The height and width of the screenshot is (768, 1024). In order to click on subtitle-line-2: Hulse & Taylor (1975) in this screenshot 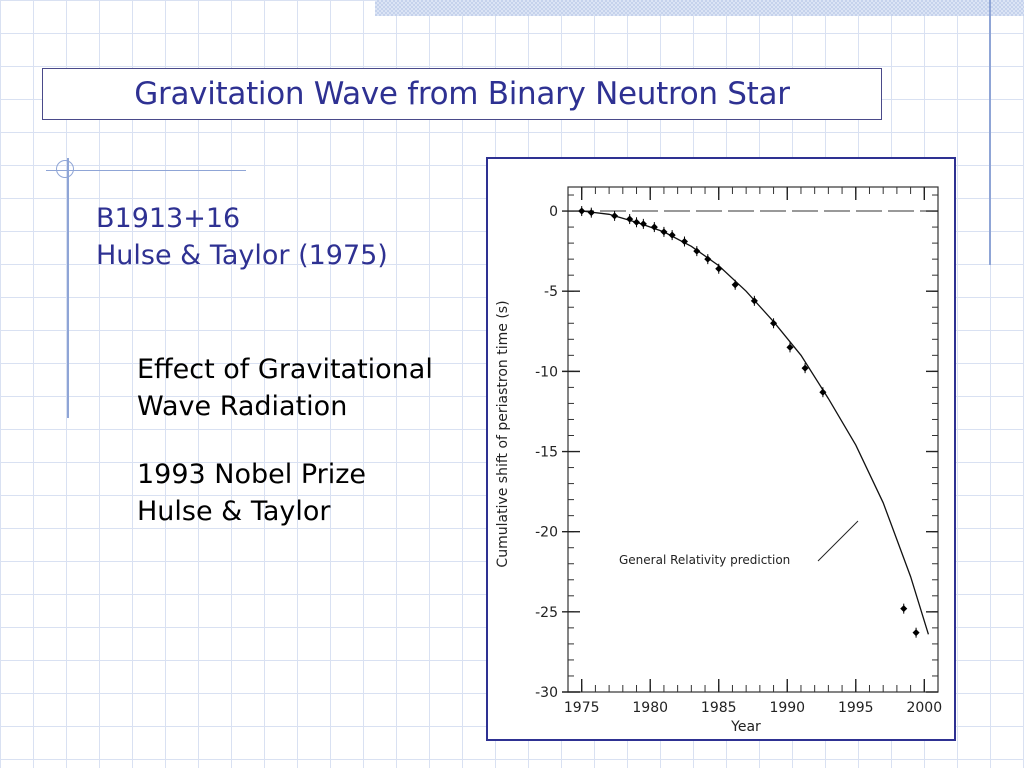, I will do `click(242, 255)`.